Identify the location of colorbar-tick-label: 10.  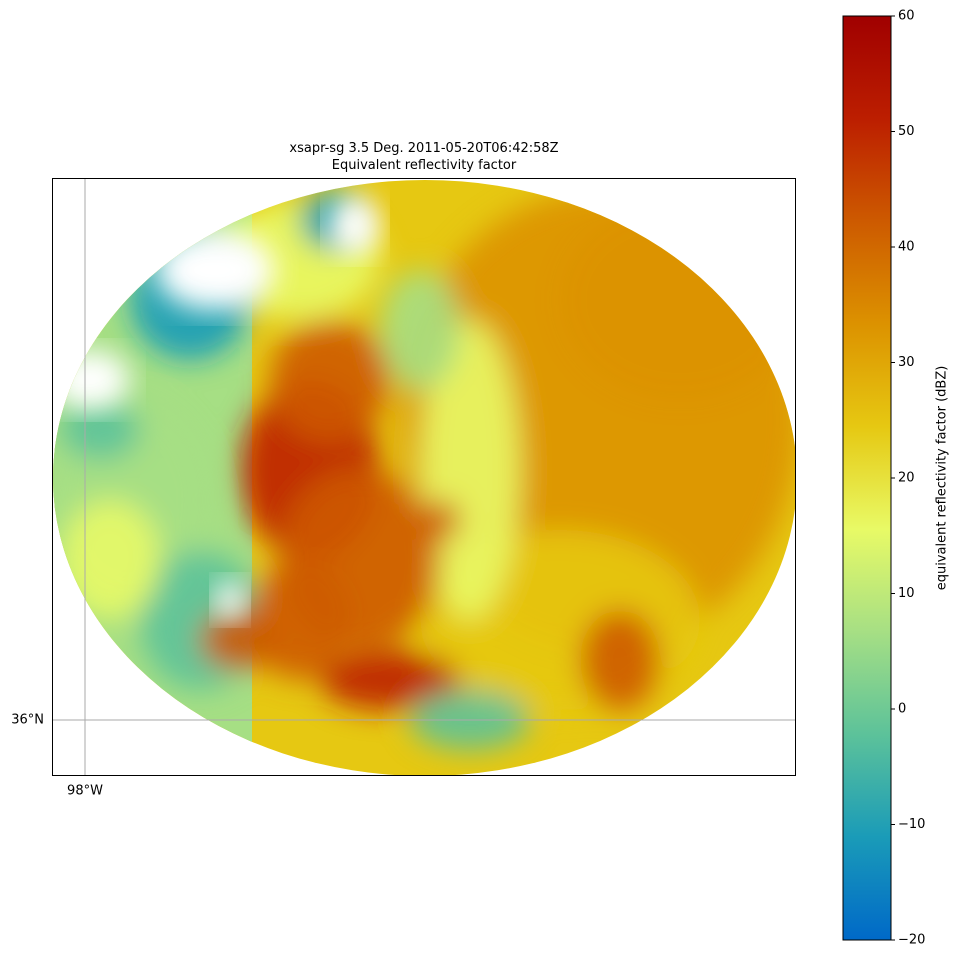
(906, 593).